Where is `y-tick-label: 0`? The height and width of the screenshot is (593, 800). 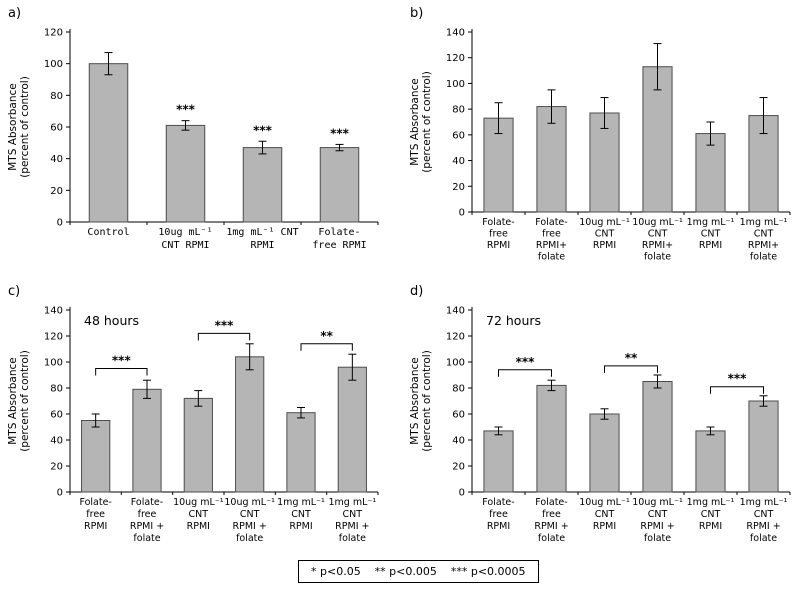
y-tick-label: 0 is located at coordinates (462, 213).